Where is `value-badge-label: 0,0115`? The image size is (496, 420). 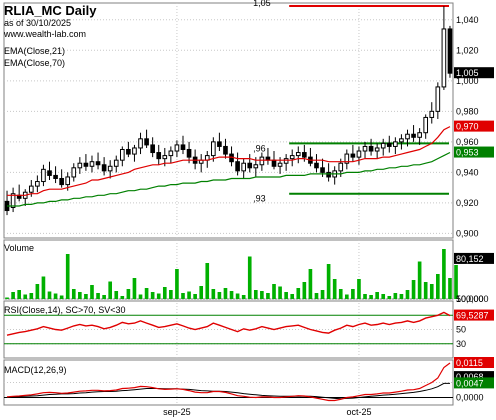 value-badge-label: 0,0115 is located at coordinates (469, 363).